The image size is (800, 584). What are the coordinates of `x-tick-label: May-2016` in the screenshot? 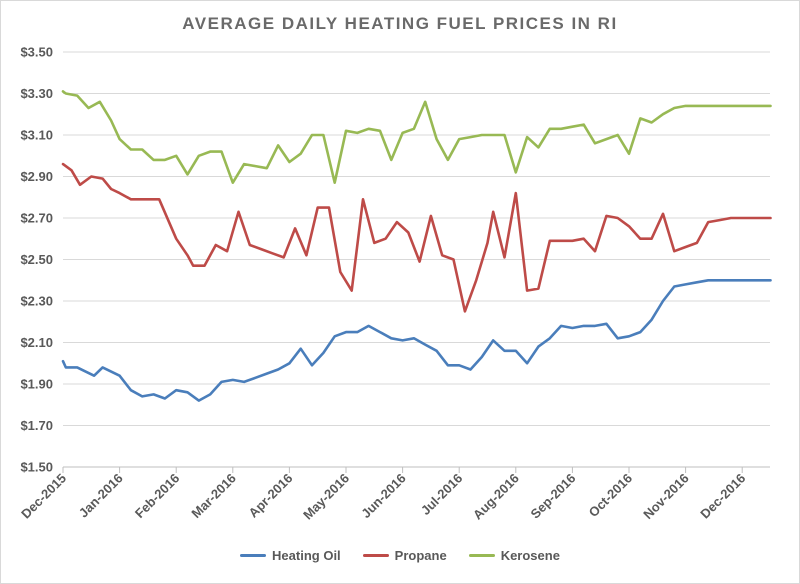 It's located at (326, 497).